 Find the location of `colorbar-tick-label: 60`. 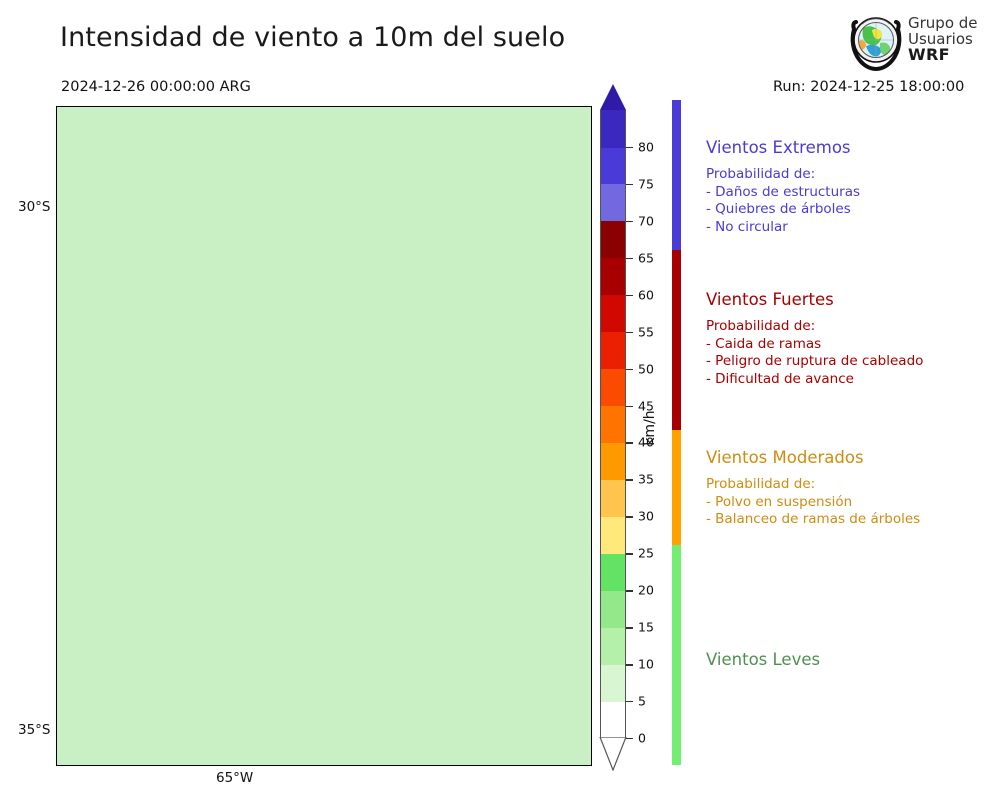

colorbar-tick-label: 60 is located at coordinates (646, 295).